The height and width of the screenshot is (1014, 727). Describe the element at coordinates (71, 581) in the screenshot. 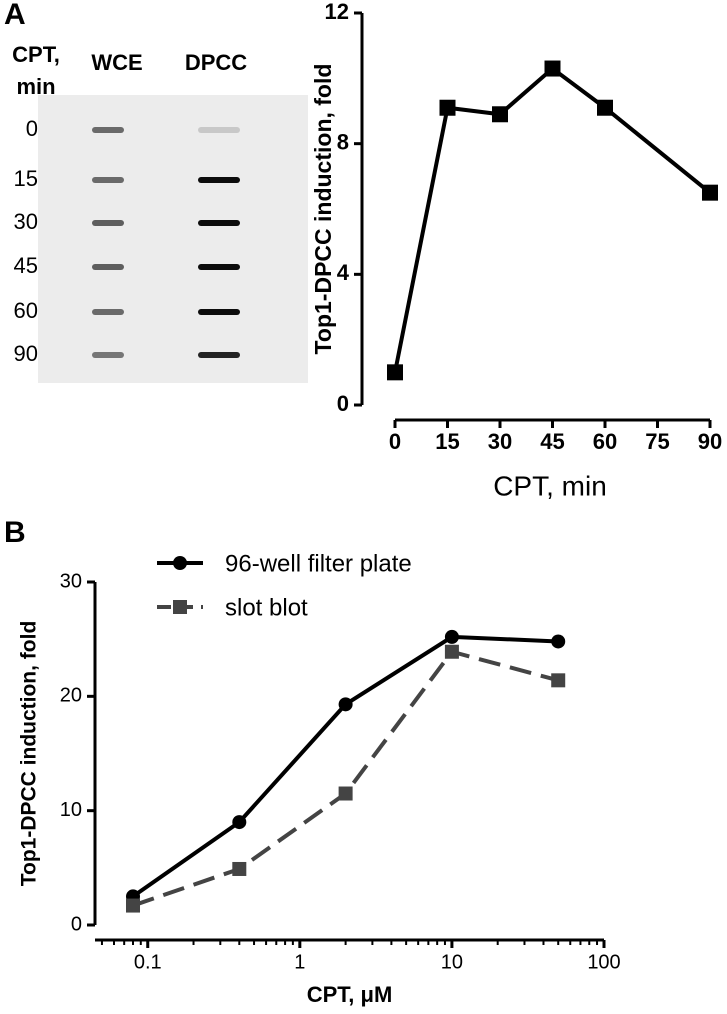

I see `y-tick-label: 30` at that location.